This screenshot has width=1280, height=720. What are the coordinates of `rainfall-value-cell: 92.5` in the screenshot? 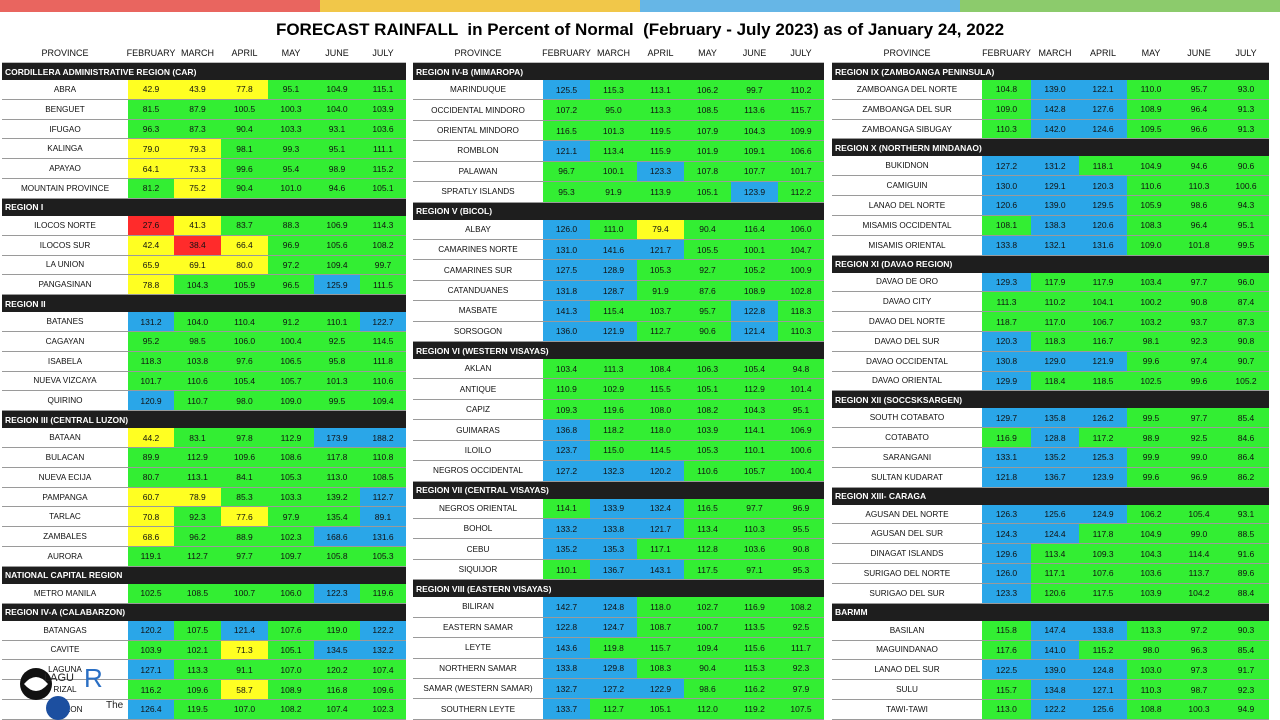 It's located at (337, 341).